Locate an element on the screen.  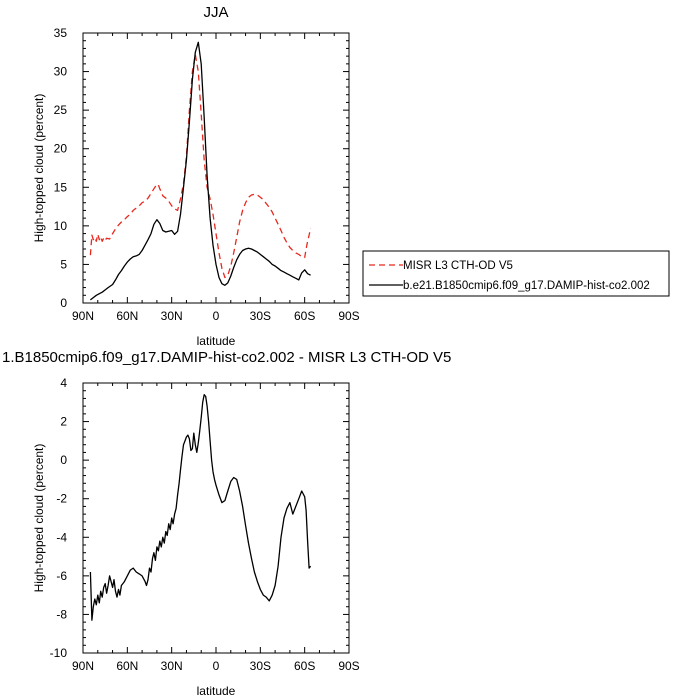
bottom-x-tick-label: 60S is located at coordinates (304, 666).